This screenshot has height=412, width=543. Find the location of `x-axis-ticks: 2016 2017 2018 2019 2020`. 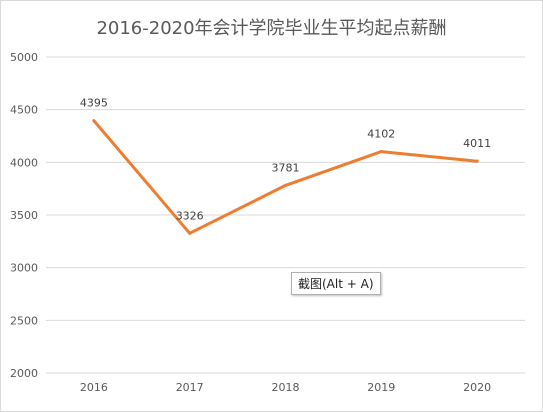

x-axis-ticks: 2016 2017 2018 2019 2020 is located at coordinates (285, 387).